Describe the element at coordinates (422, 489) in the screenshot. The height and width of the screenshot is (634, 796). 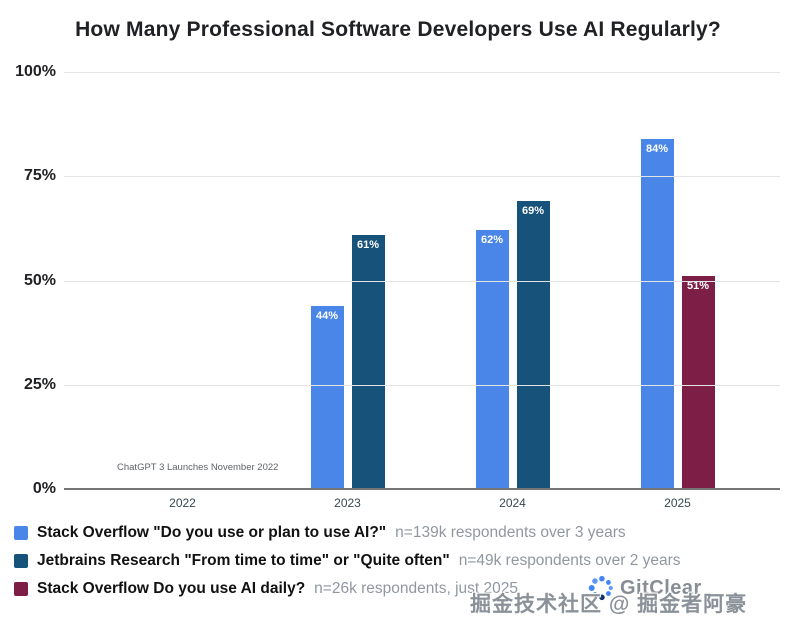
I see `x-axis-line` at that location.